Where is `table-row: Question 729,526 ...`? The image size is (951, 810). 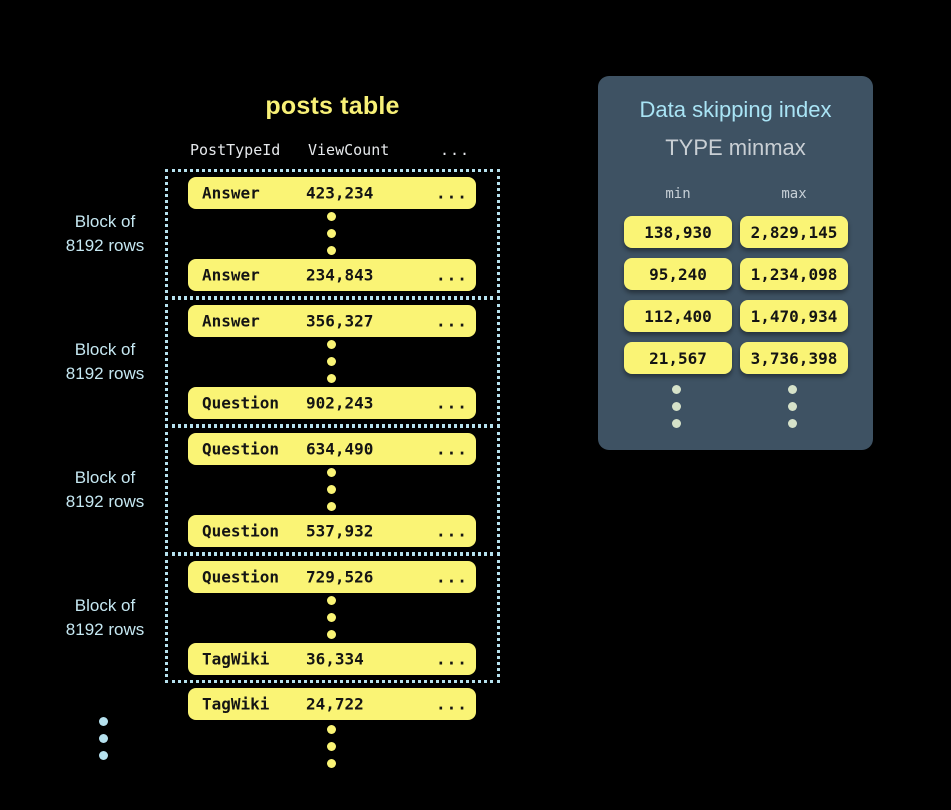 table-row: Question 729,526 ... is located at coordinates (332, 577).